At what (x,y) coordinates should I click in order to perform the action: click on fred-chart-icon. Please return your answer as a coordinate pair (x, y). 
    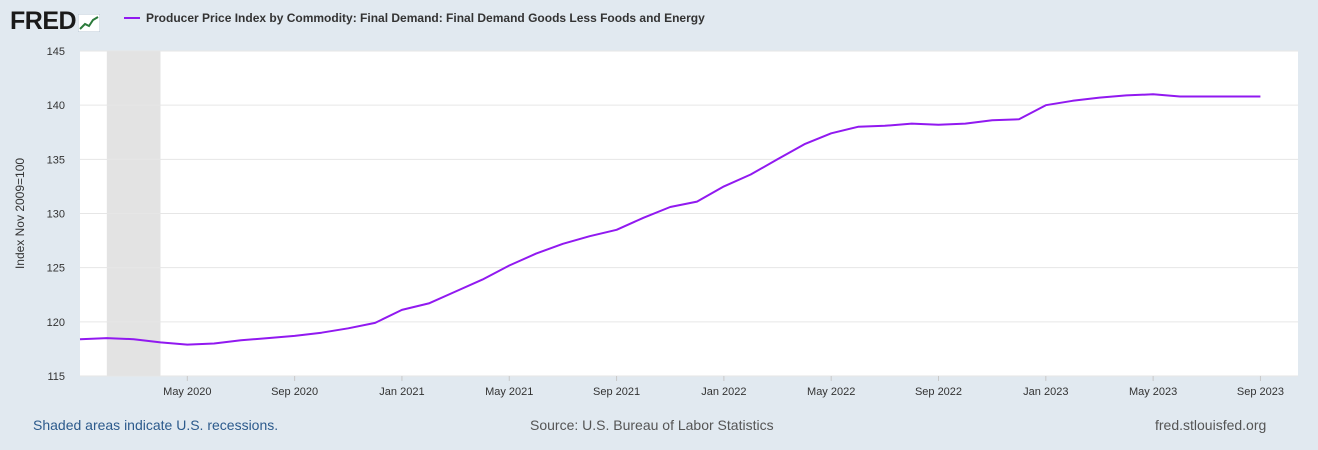
    Looking at the image, I should click on (89, 23).